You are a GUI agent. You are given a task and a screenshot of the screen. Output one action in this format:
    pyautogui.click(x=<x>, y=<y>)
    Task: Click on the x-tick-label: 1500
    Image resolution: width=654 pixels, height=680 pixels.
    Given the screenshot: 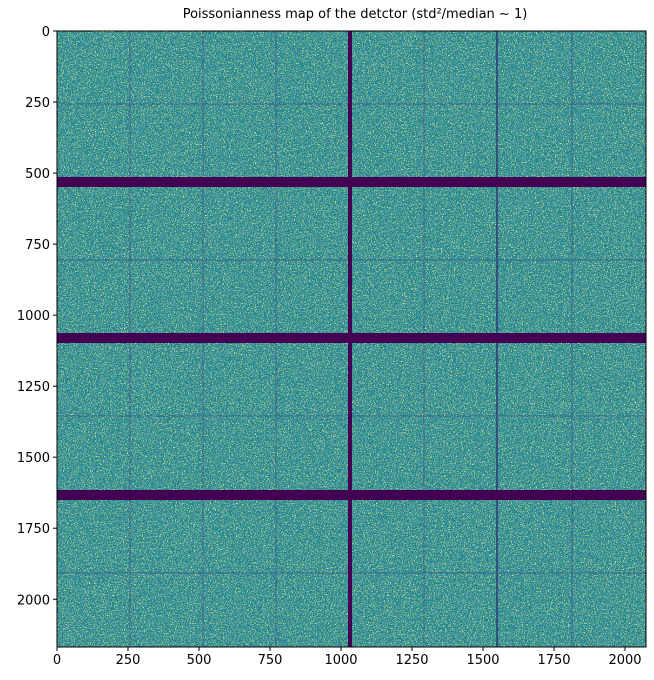 What is the action you would take?
    pyautogui.click(x=482, y=660)
    